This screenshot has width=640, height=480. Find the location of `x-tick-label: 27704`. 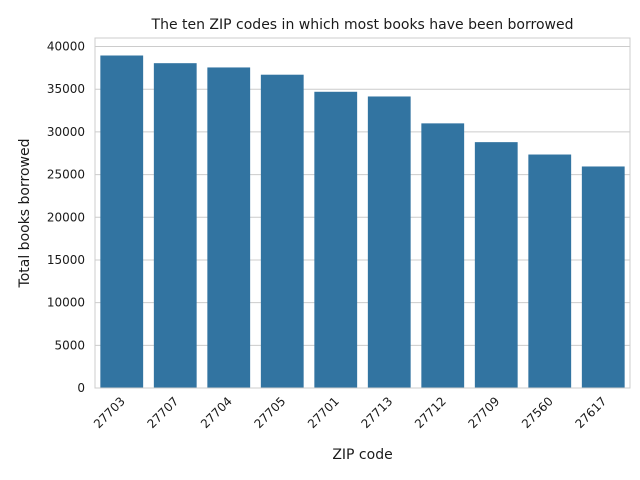

x-tick-label: 27704 is located at coordinates (216, 412).